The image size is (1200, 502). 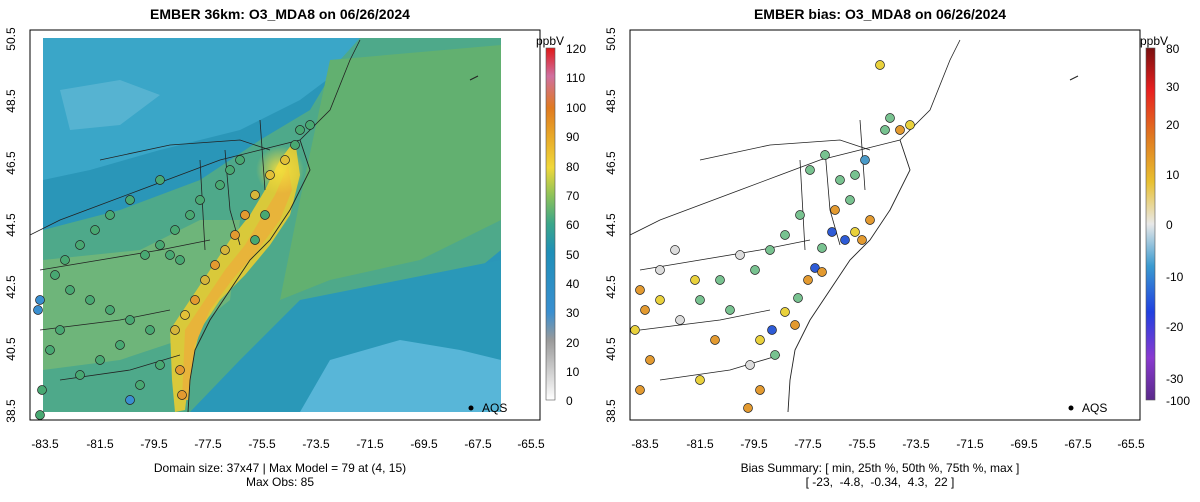 What do you see at coordinates (249, 276) in the screenshot?
I see `model-coastline` at bounding box center [249, 276].